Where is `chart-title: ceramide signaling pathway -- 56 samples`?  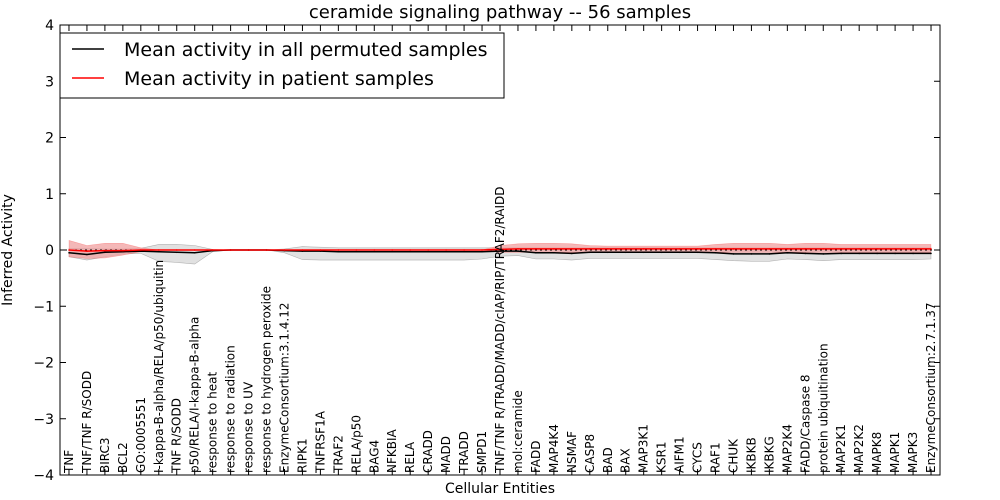 chart-title: ceramide signaling pathway -- 56 samples is located at coordinates (500, 12).